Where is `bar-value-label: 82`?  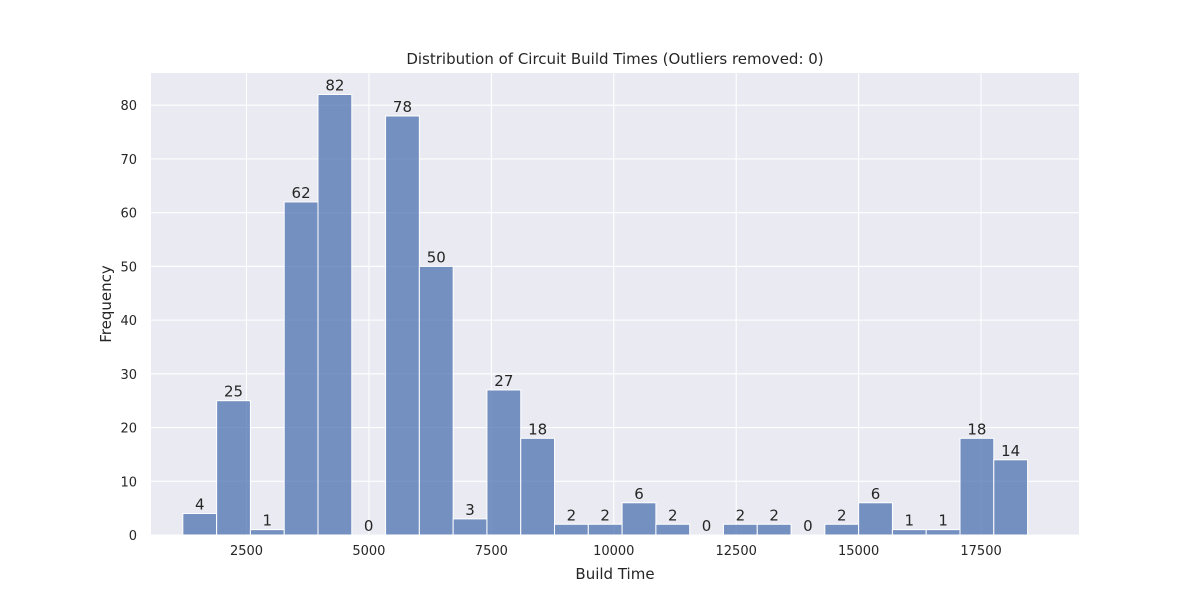
bar-value-label: 82 is located at coordinates (334, 85).